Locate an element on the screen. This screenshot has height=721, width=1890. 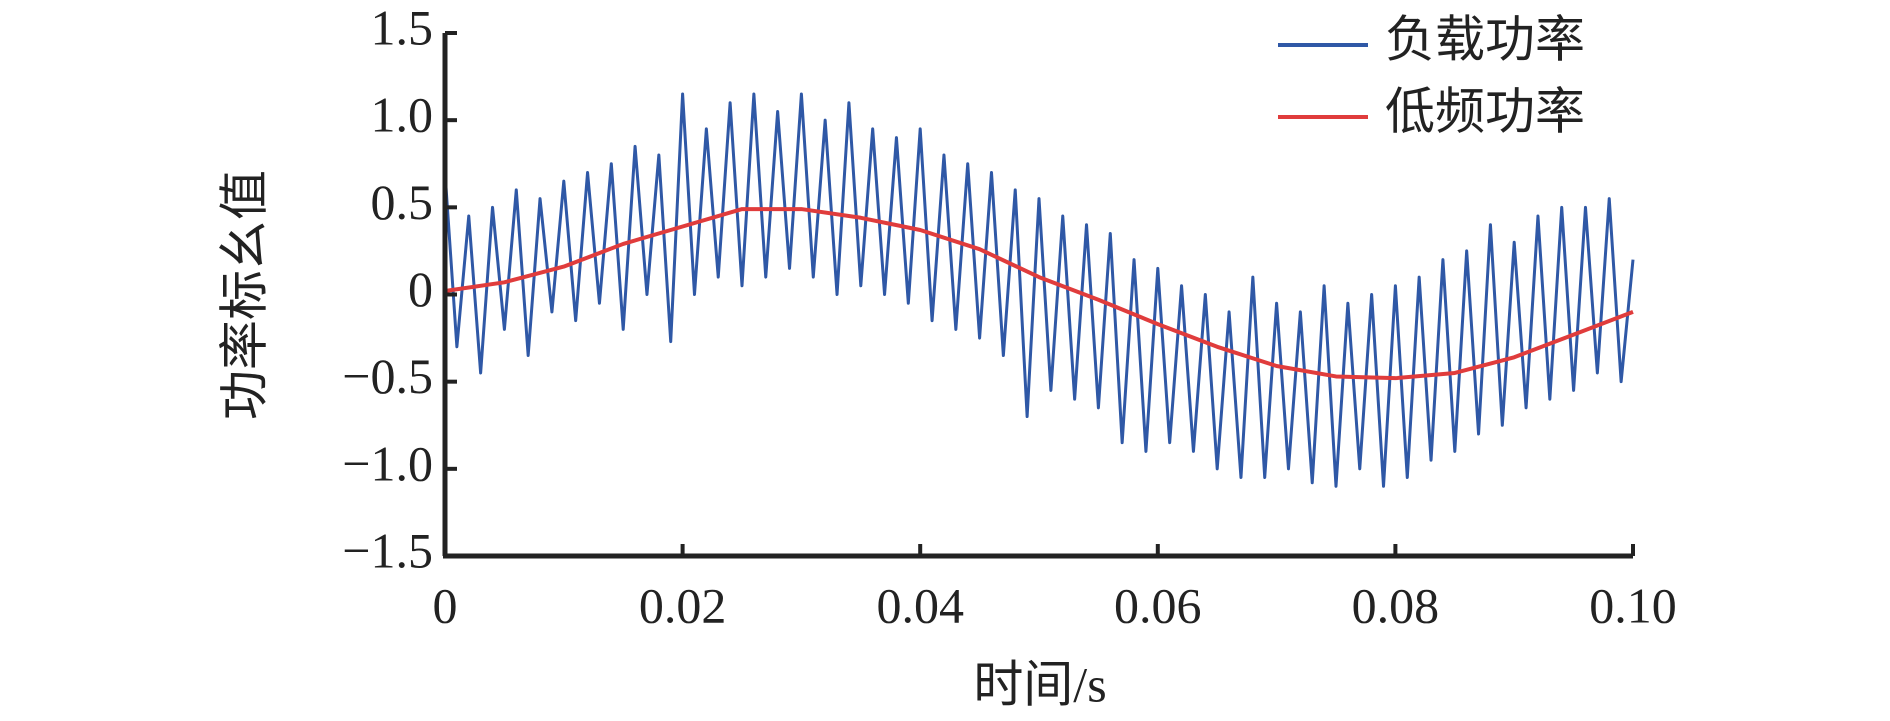
x-axis-label: 时间/s is located at coordinates (1039, 684).